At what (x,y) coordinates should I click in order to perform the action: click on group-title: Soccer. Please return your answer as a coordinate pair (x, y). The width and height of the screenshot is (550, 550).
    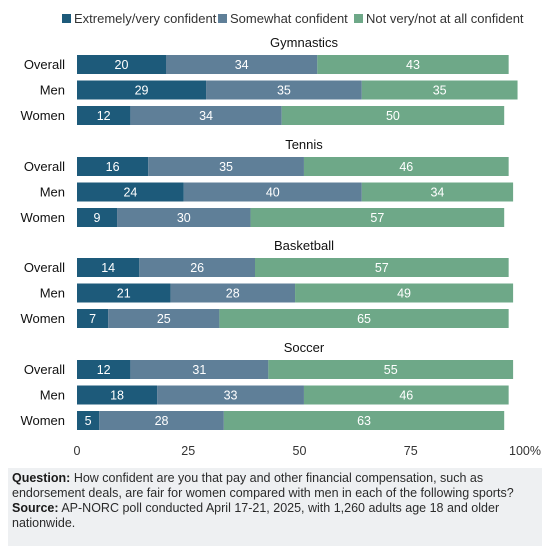
    Looking at the image, I should click on (304, 347).